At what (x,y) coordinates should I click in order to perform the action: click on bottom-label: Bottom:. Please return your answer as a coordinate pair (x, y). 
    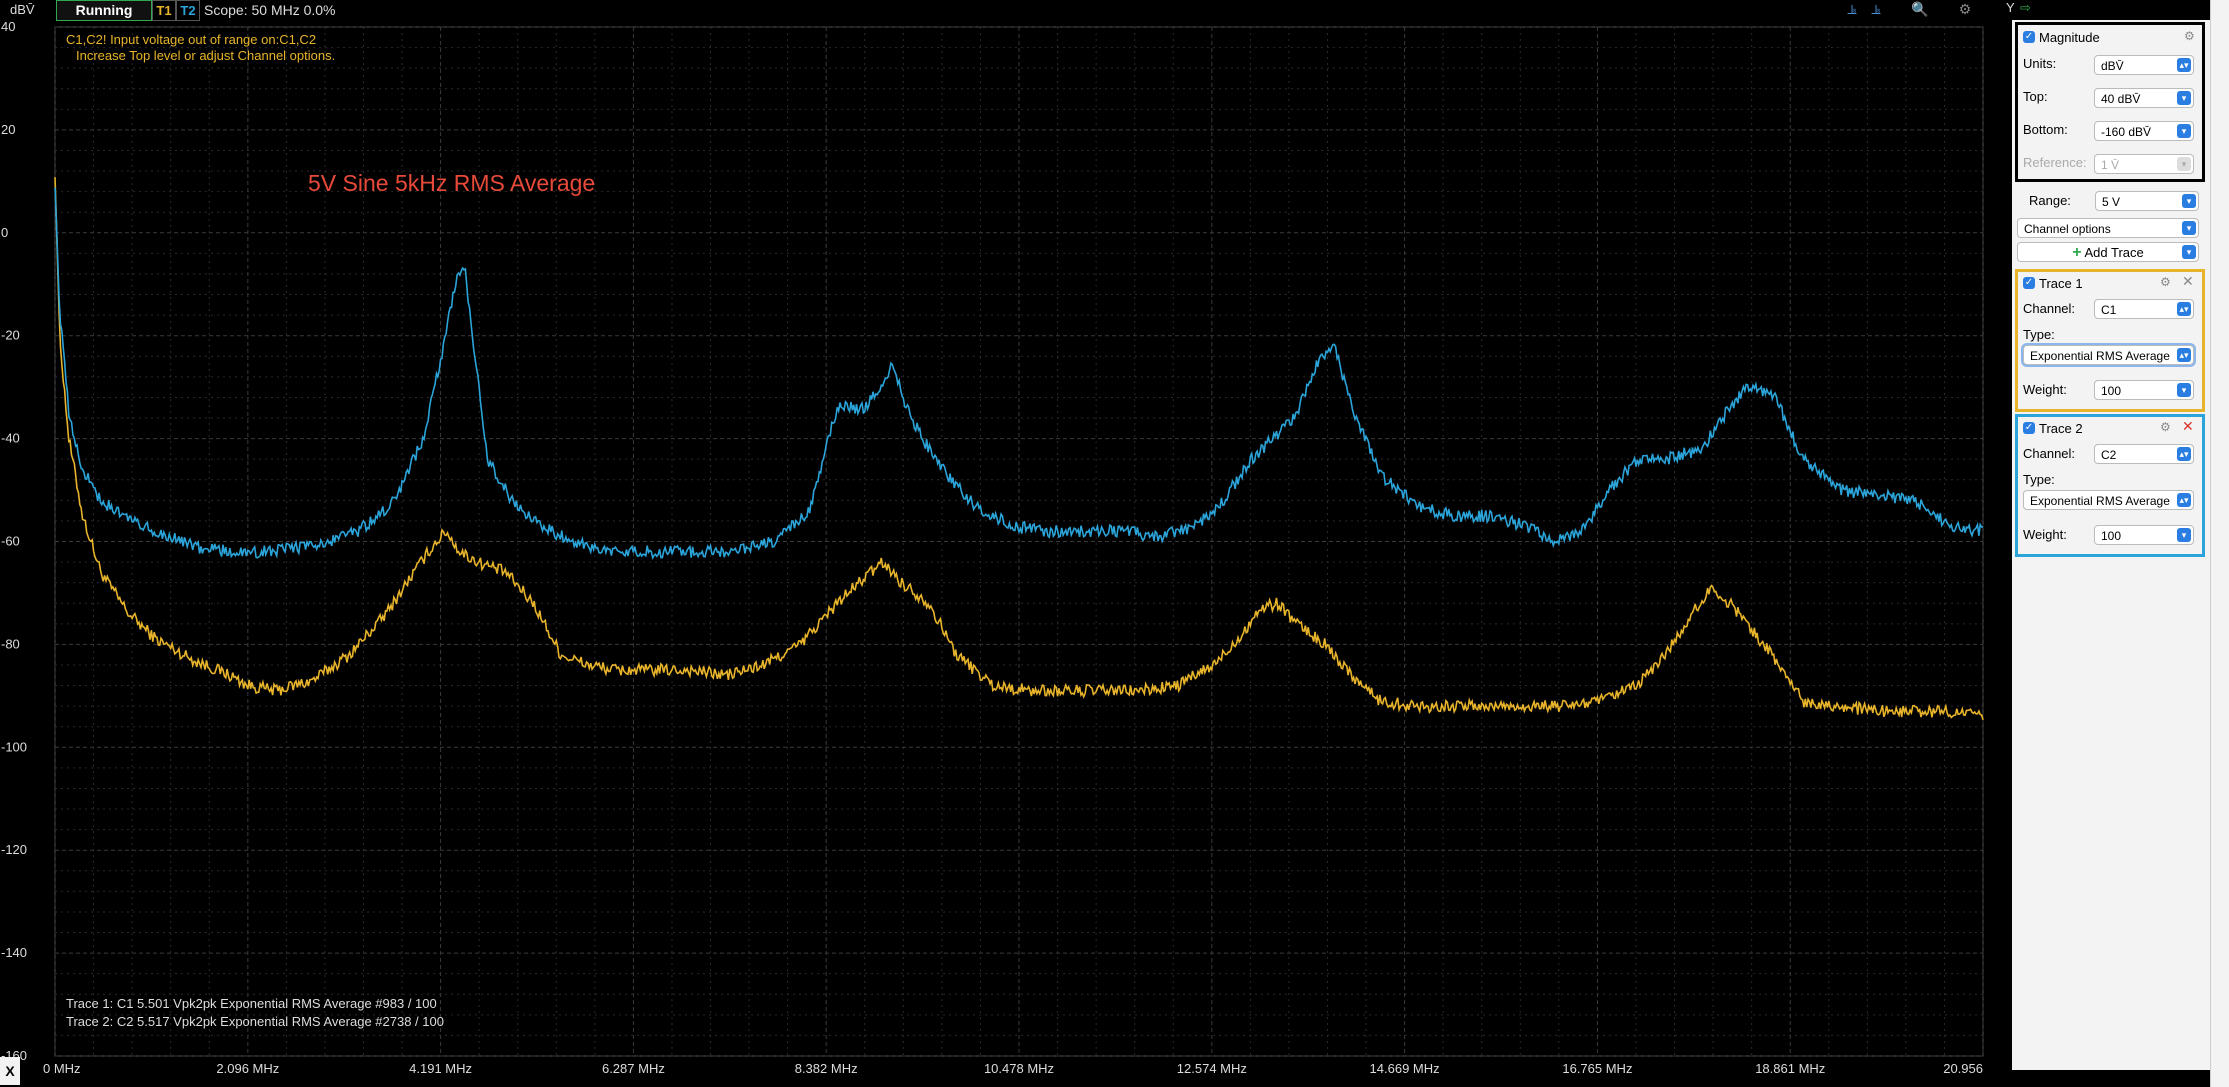
    Looking at the image, I should click on (2045, 129).